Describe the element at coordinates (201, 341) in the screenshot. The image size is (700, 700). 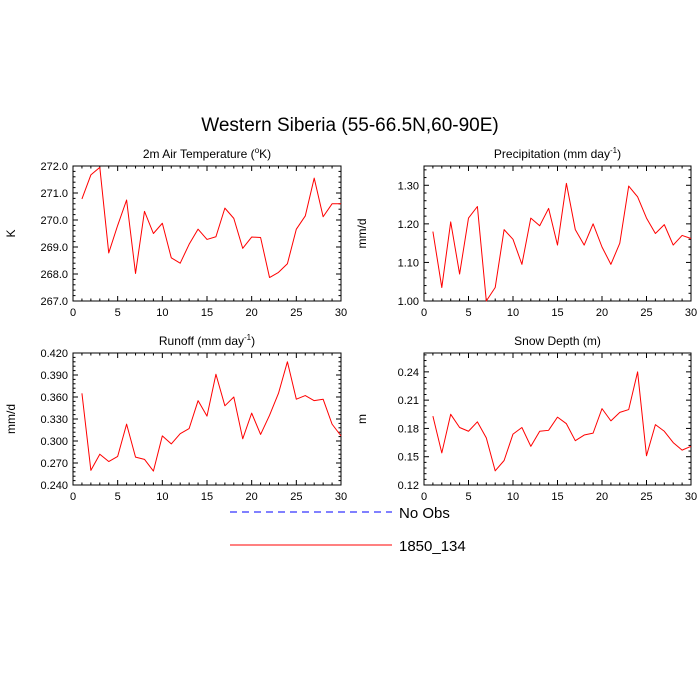
I see `panel-title-main: Runoff (mm day` at that location.